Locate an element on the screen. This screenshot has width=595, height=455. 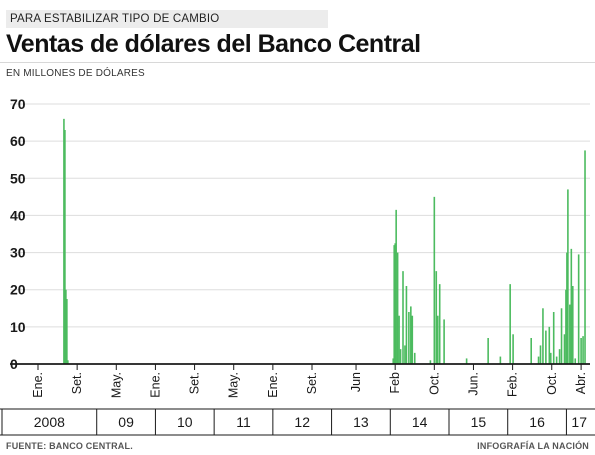
x-tick-label: Feb is located at coordinates (395, 383).